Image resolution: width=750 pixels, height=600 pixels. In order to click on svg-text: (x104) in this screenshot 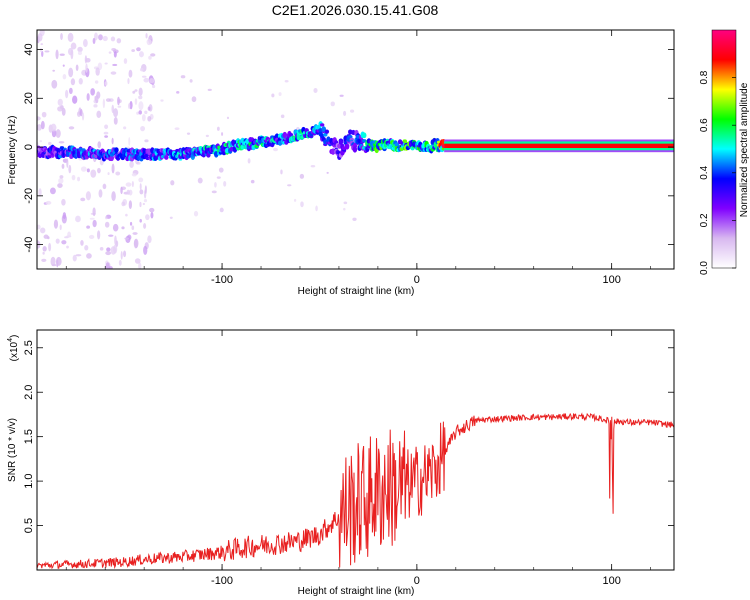, I will do `click(13, 348)`.